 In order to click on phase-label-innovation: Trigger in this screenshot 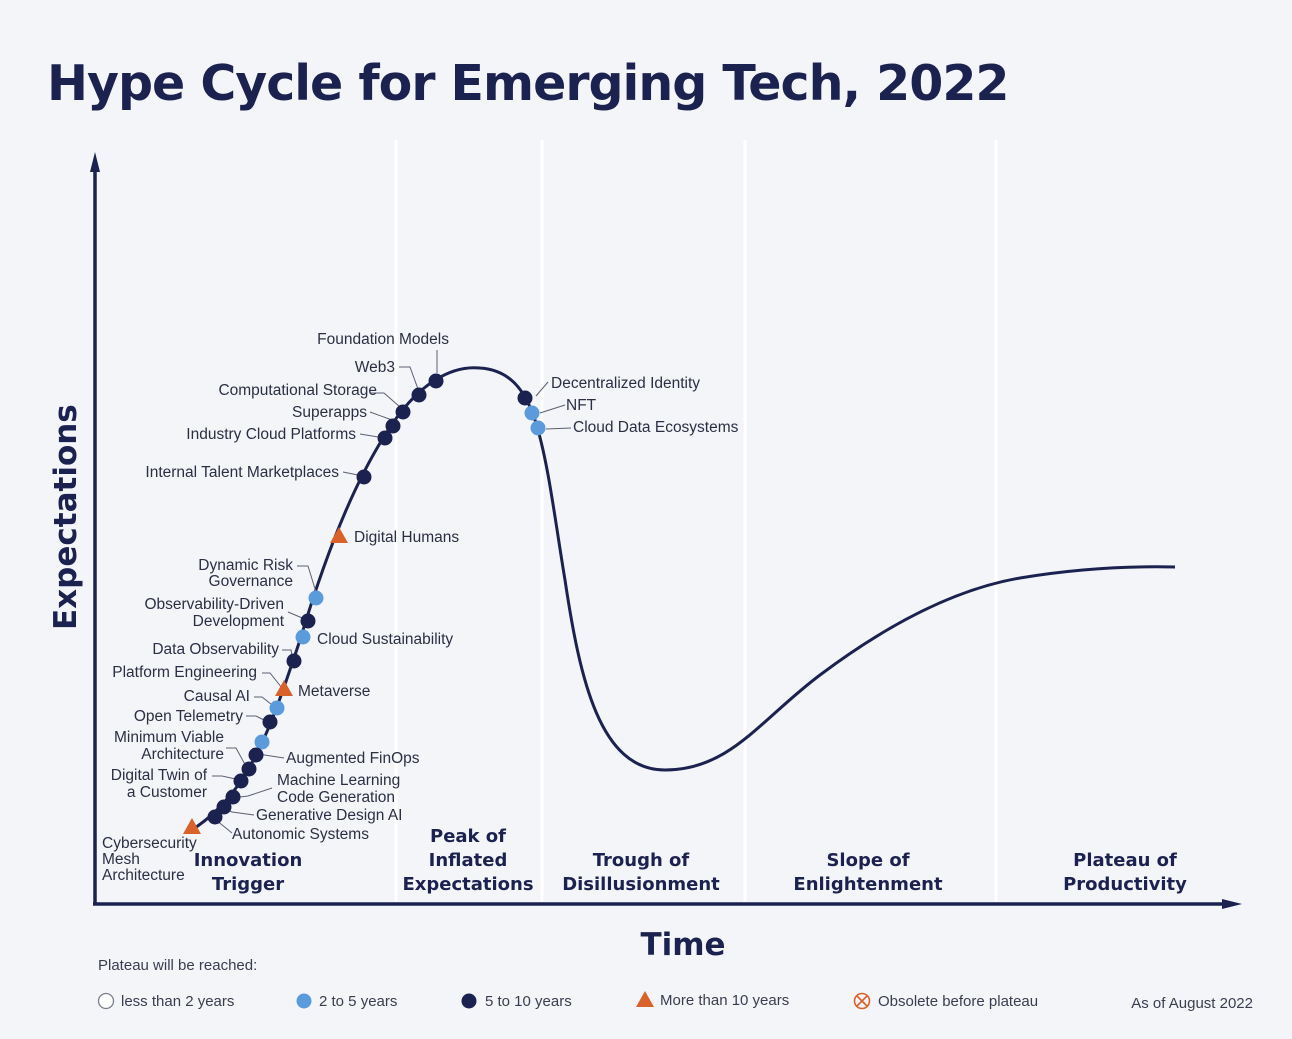, I will do `click(248, 884)`.